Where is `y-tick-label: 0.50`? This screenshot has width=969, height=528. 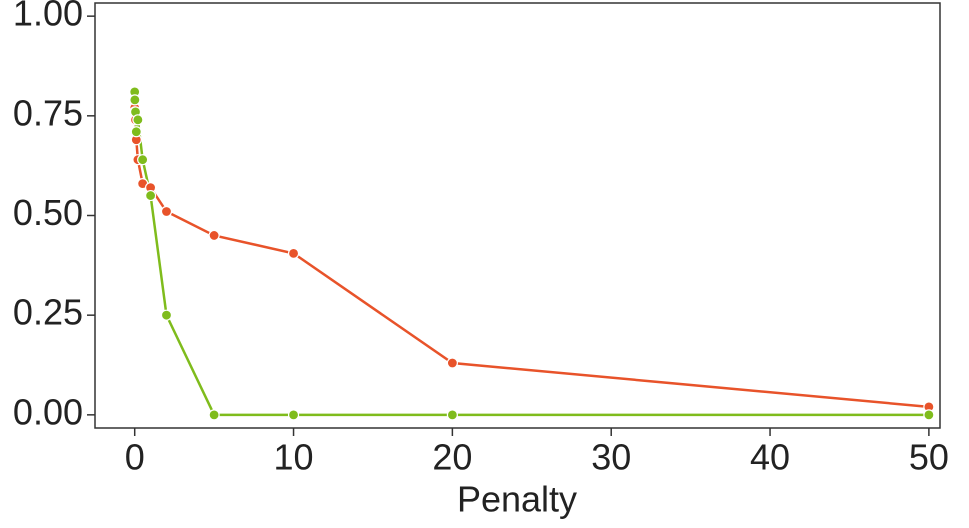 y-tick-label: 0.50 is located at coordinates (48, 212).